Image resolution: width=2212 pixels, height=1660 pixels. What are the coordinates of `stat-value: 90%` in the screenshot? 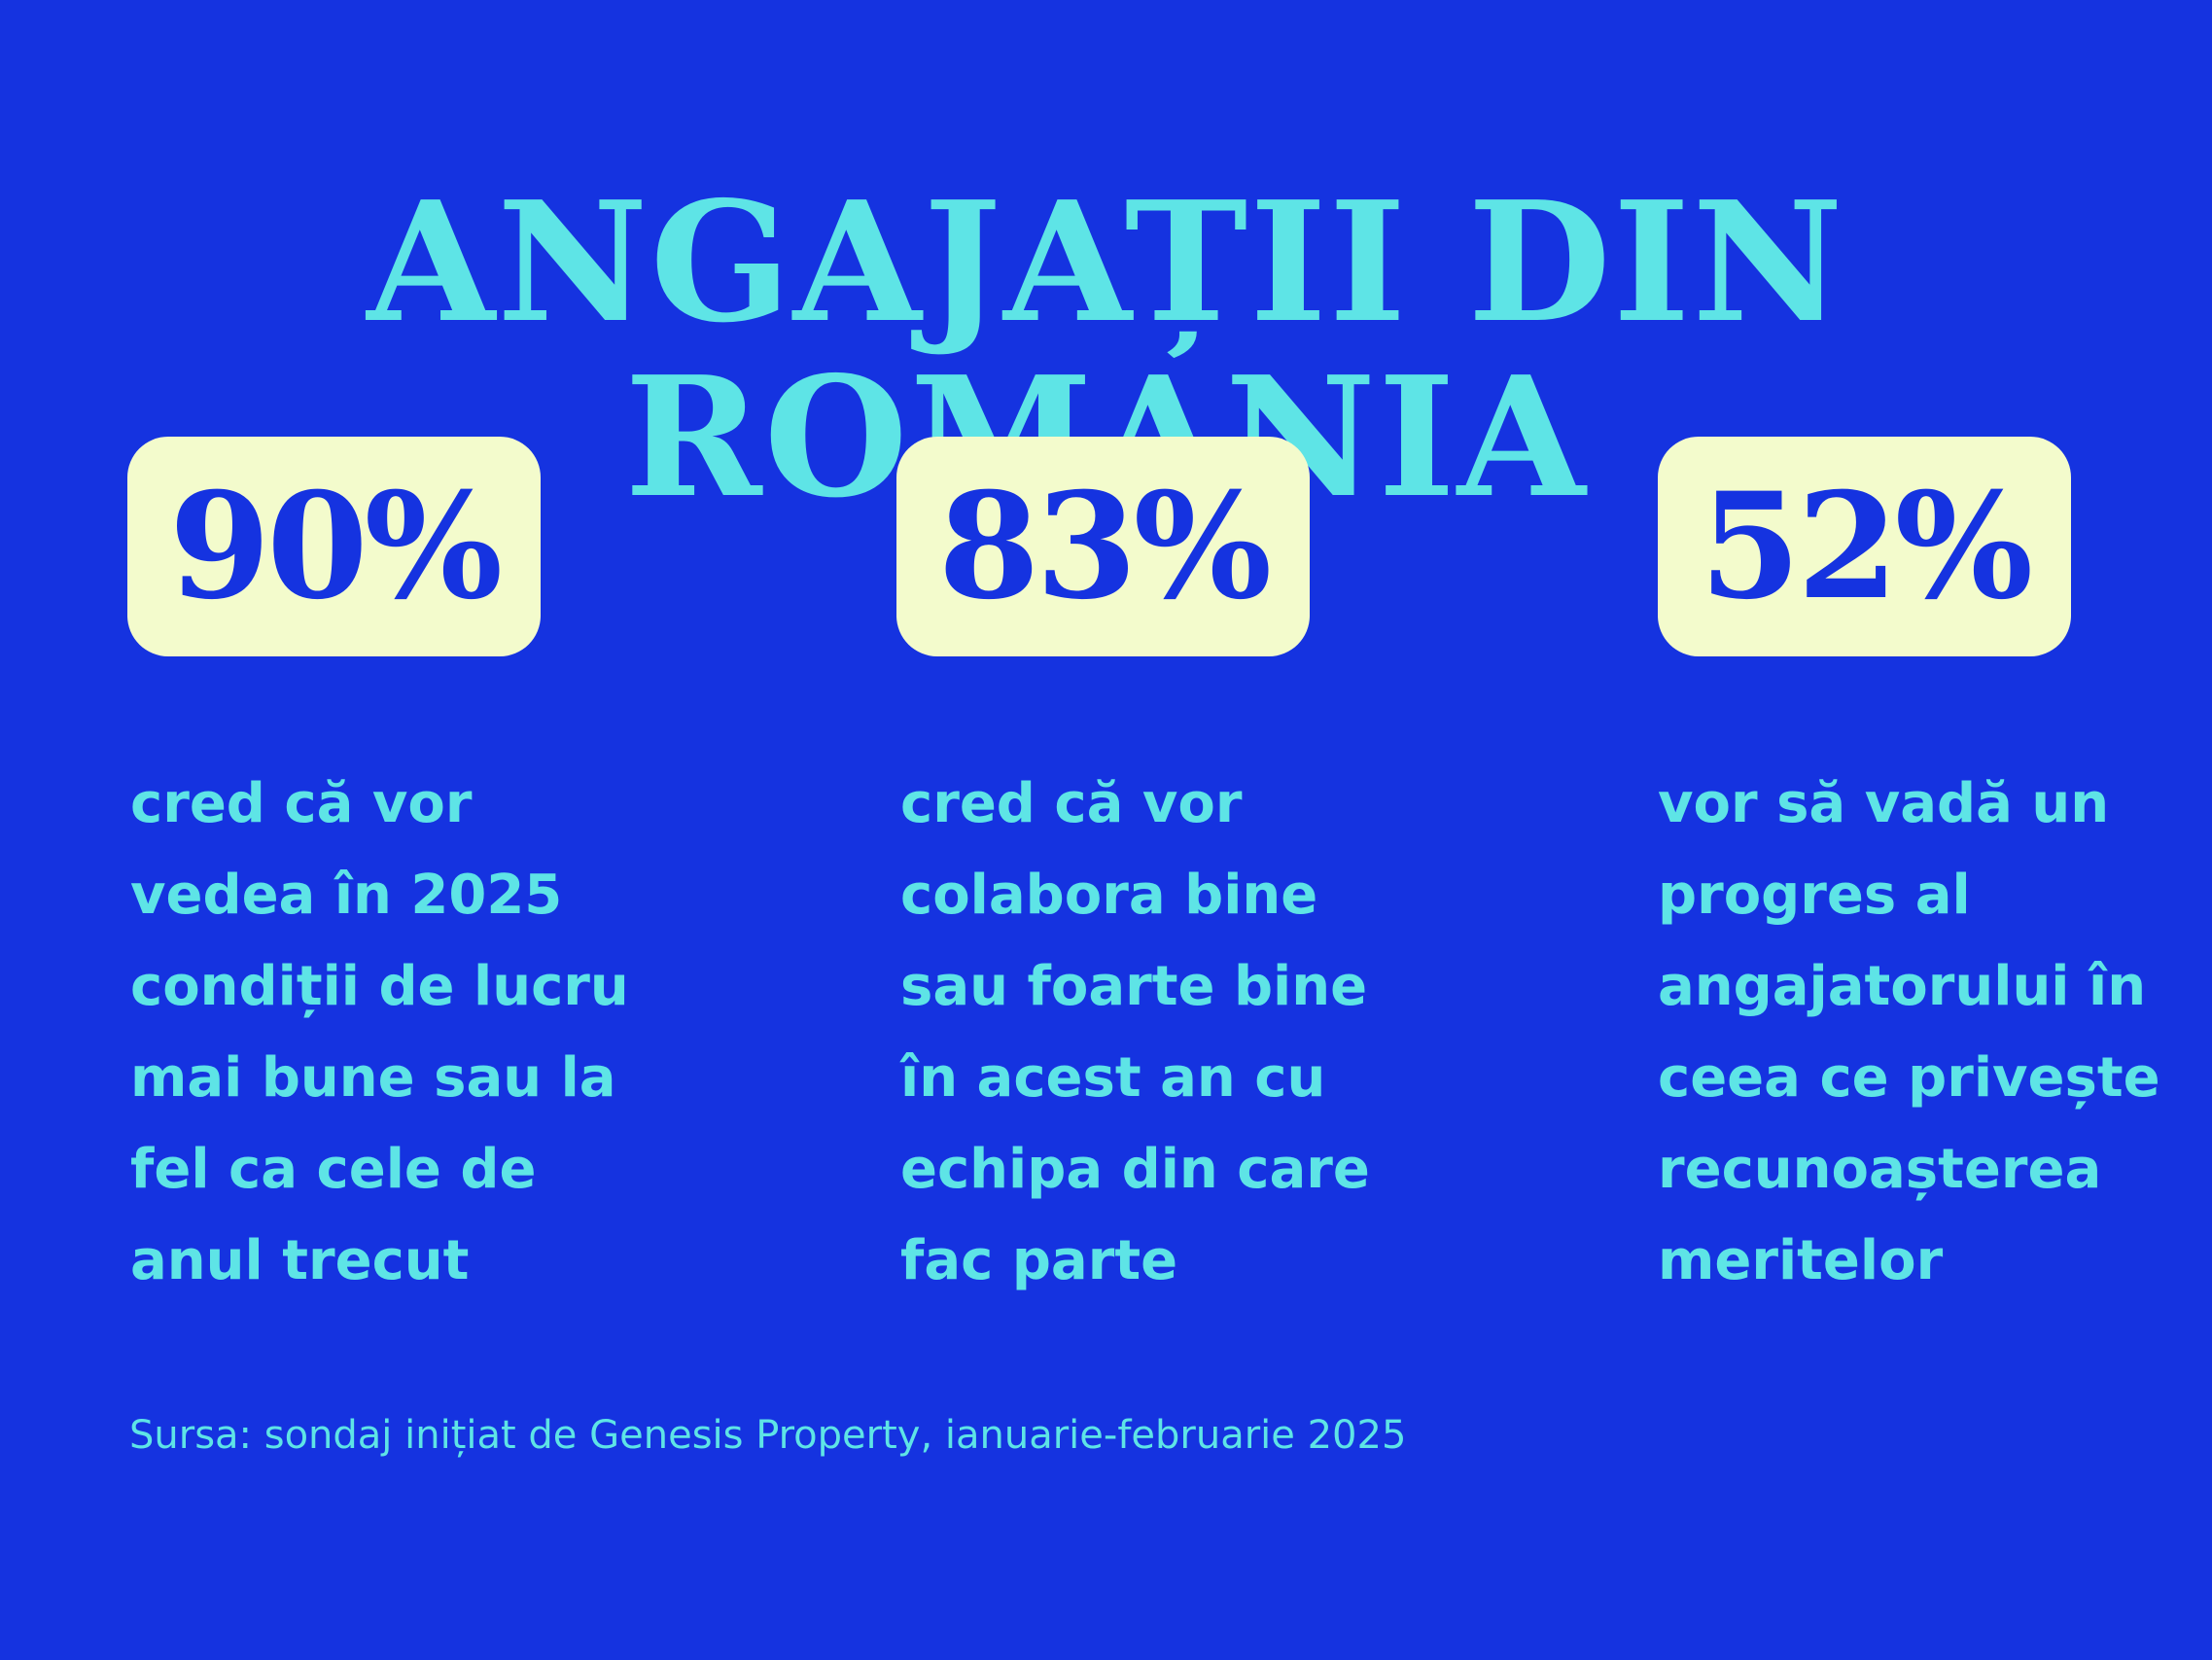 It's located at (335, 546).